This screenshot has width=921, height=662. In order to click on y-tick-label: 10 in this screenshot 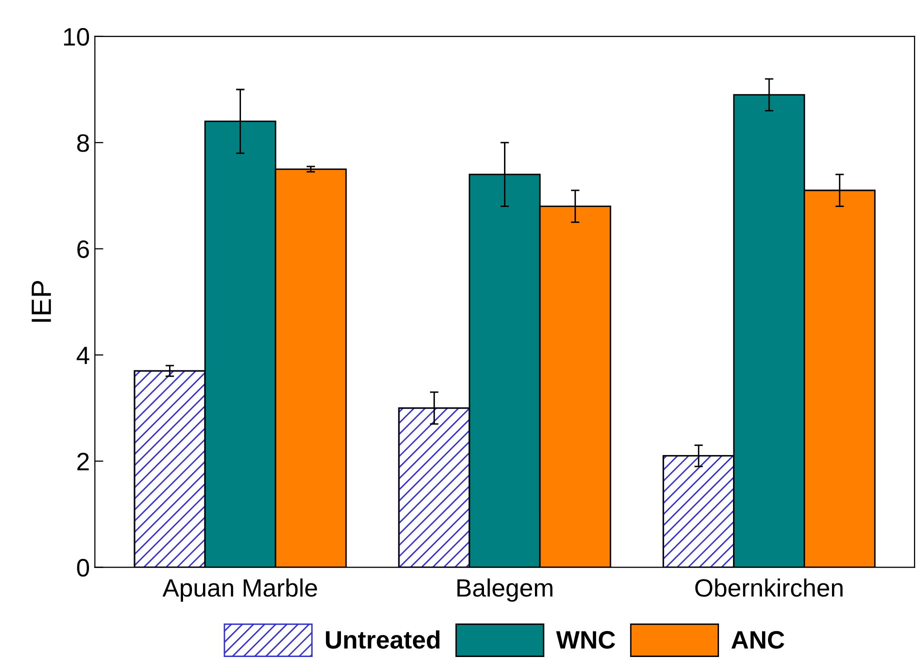, I will do `click(77, 37)`.